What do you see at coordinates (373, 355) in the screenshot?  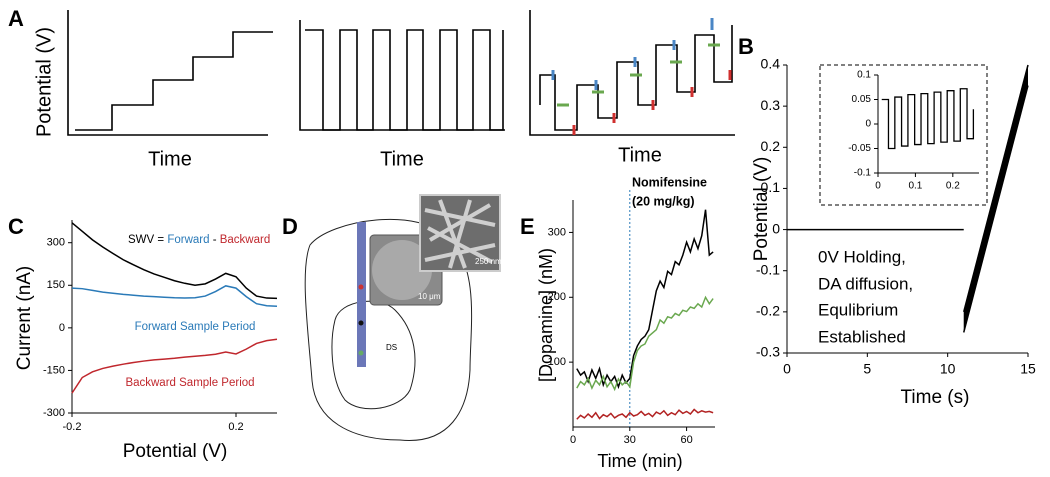 I see `striatum-outline` at bounding box center [373, 355].